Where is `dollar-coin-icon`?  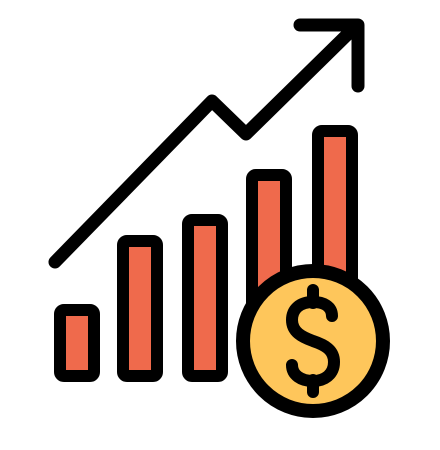
dollar-coin-icon is located at coordinates (313, 341).